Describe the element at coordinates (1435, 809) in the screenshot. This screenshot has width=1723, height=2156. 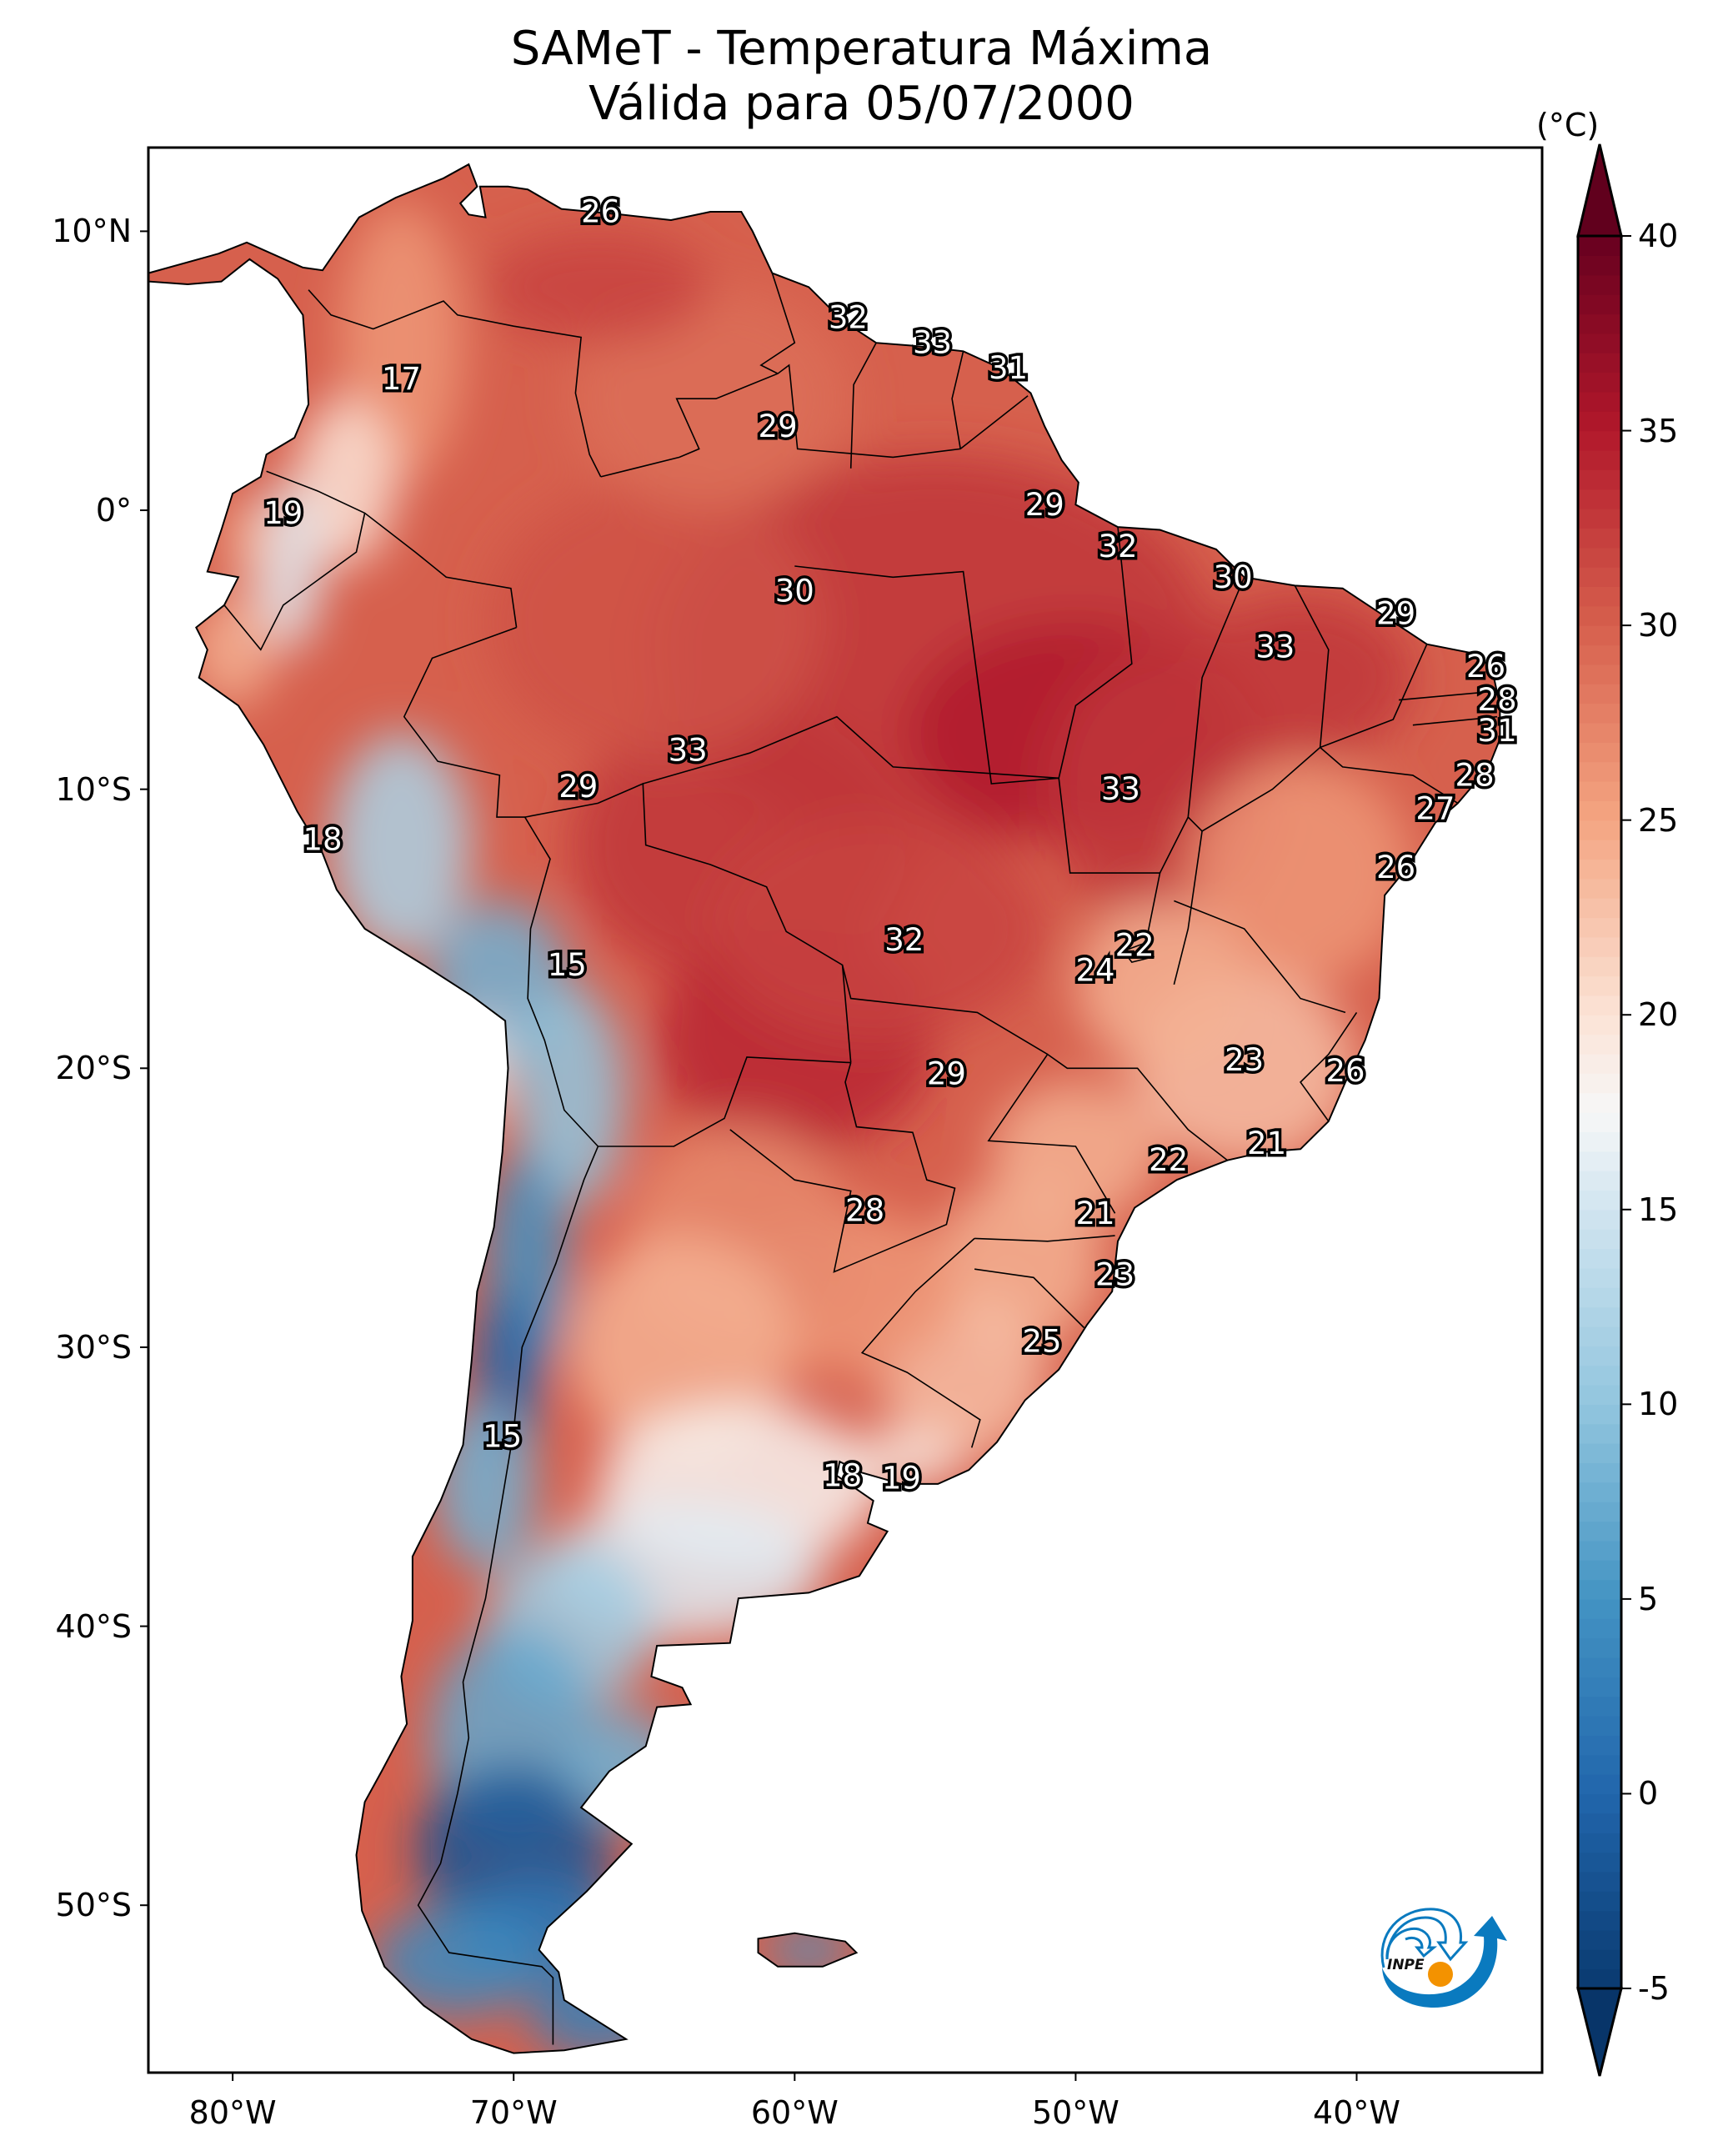
I see `station-value-label: 27` at that location.